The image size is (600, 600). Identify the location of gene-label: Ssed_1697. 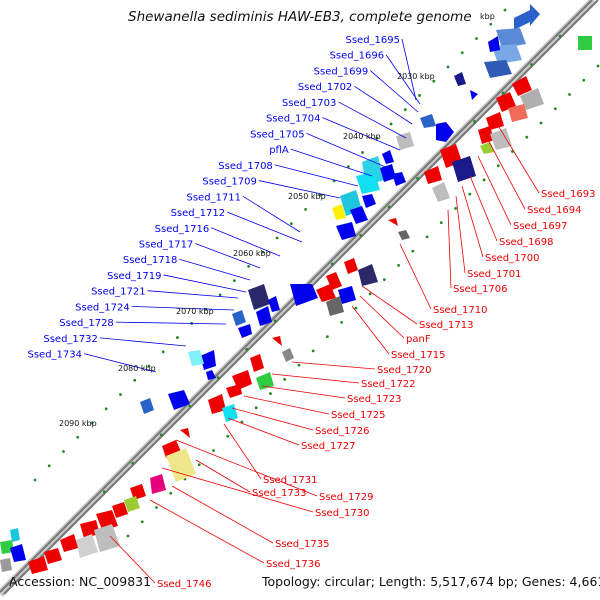
(540, 226).